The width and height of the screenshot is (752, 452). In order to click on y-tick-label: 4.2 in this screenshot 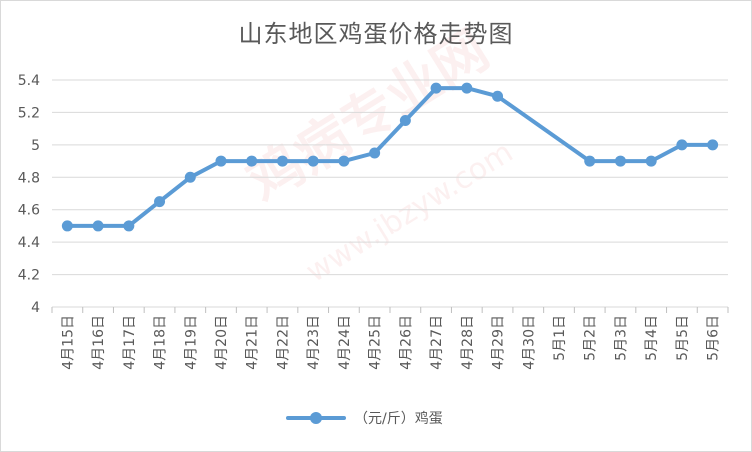, I will do `click(29, 276)`.